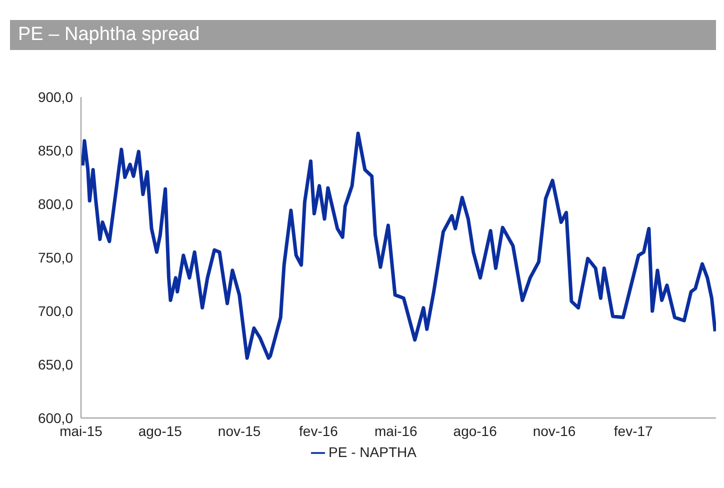 The height and width of the screenshot is (488, 724). Describe the element at coordinates (318, 430) in the screenshot. I see `x-tick-label: fev-16` at that location.